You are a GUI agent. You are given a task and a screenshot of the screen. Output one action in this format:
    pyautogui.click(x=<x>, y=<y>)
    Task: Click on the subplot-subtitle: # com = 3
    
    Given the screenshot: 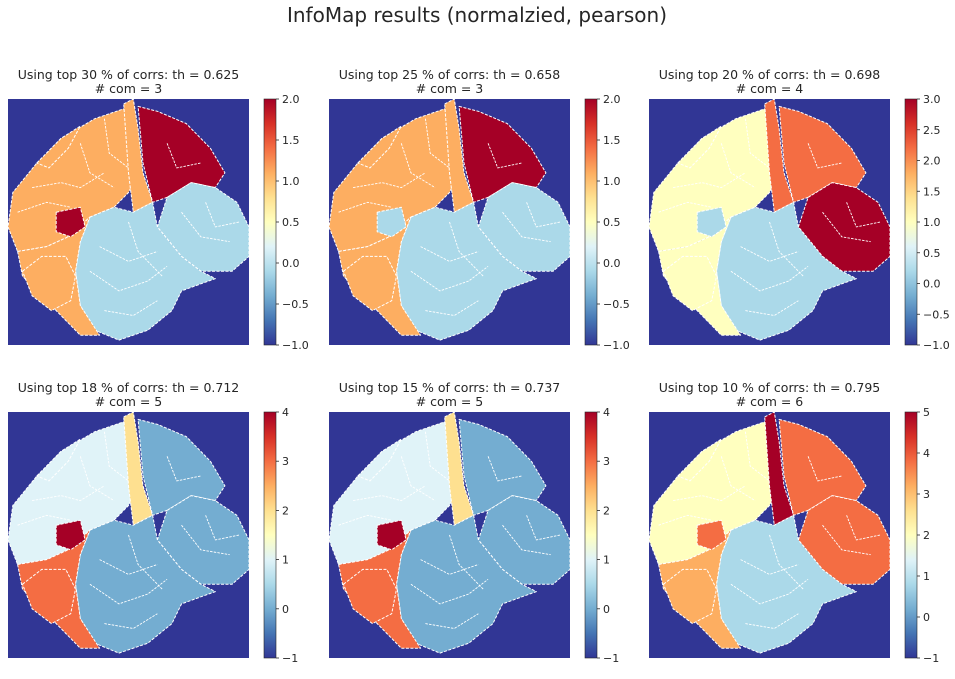 What is the action you would take?
    pyautogui.click(x=450, y=88)
    